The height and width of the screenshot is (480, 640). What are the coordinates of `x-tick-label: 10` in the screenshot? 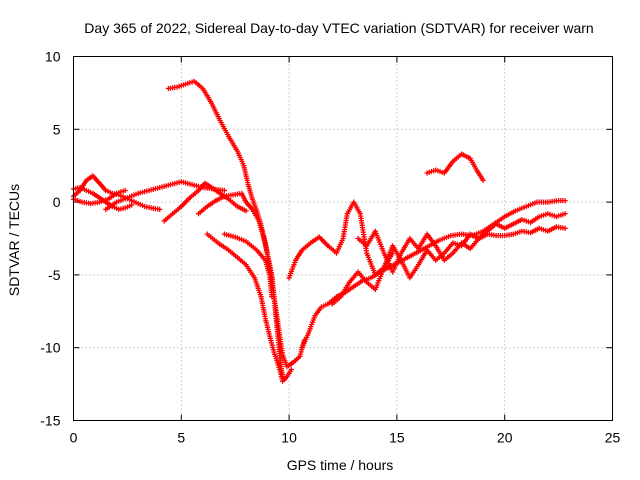 It's located at (289, 438).